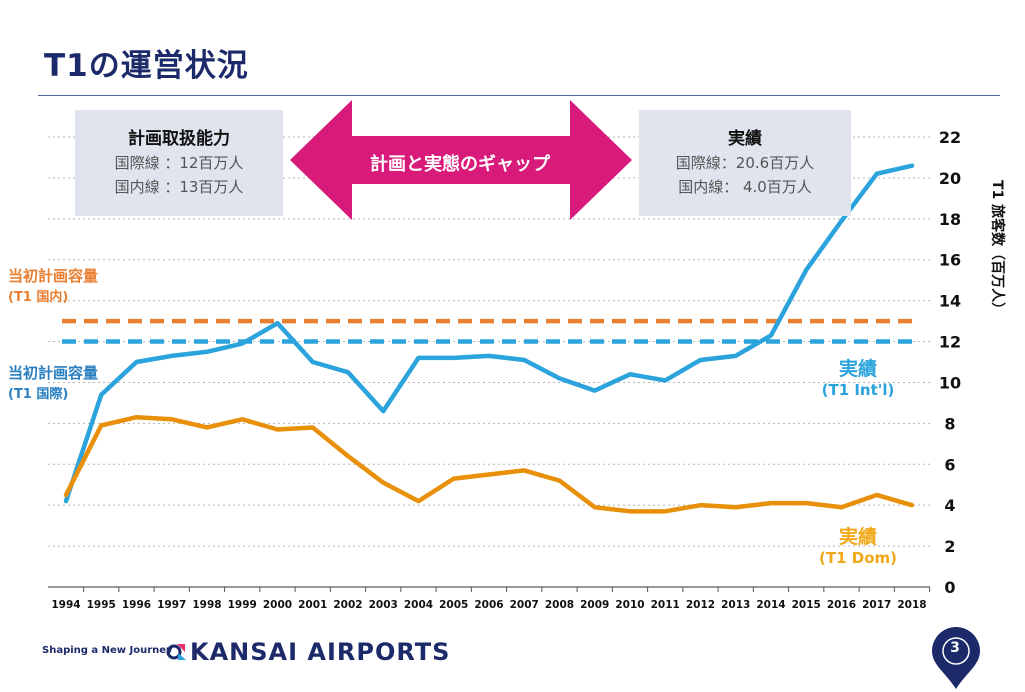 The image size is (1025, 692). I want to click on plan-box-heading: 計画取扱能力, so click(179, 139).